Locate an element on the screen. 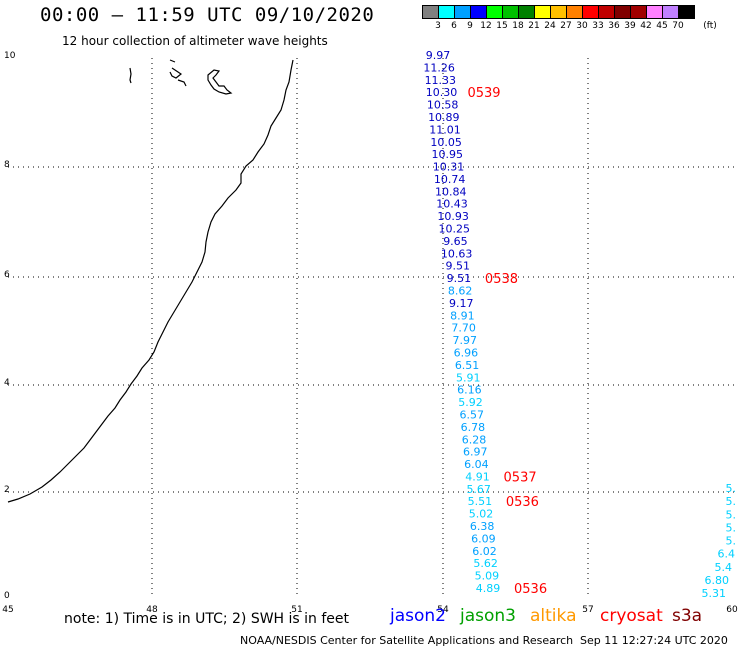  swh-value: 5.67 is located at coordinates (478, 489).